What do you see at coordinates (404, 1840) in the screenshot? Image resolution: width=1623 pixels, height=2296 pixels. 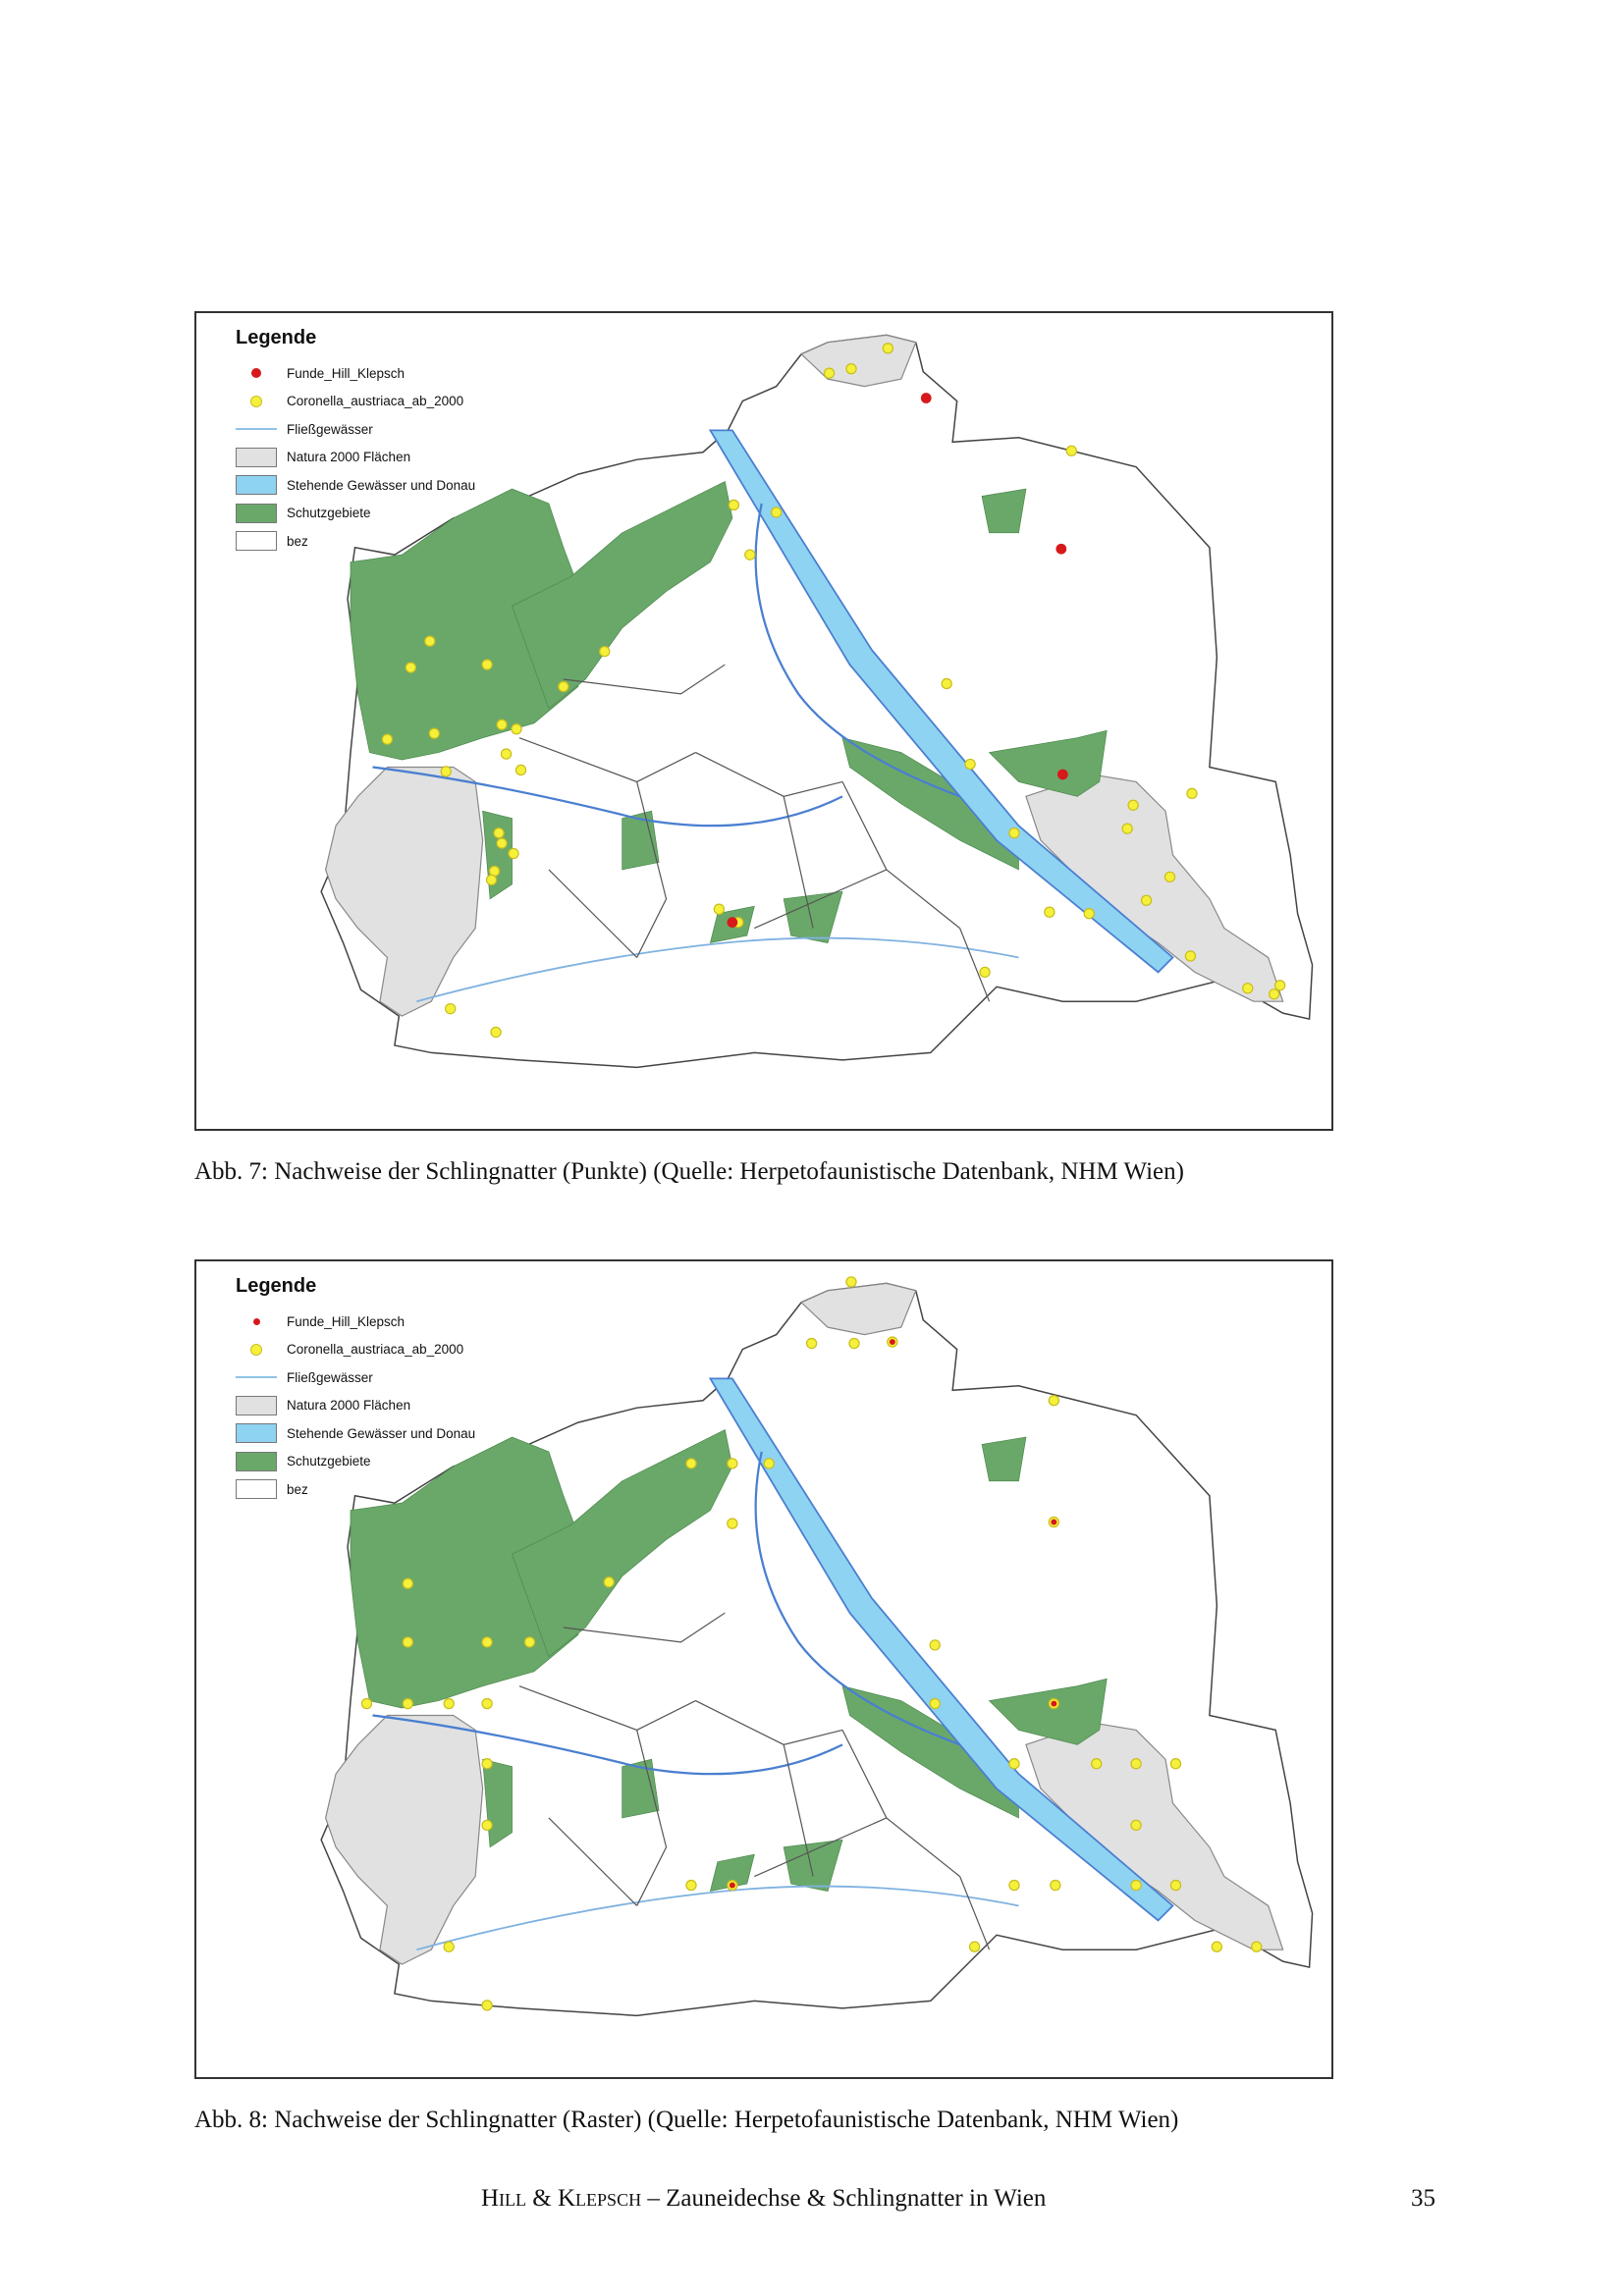 I see `natura-2000-area` at bounding box center [404, 1840].